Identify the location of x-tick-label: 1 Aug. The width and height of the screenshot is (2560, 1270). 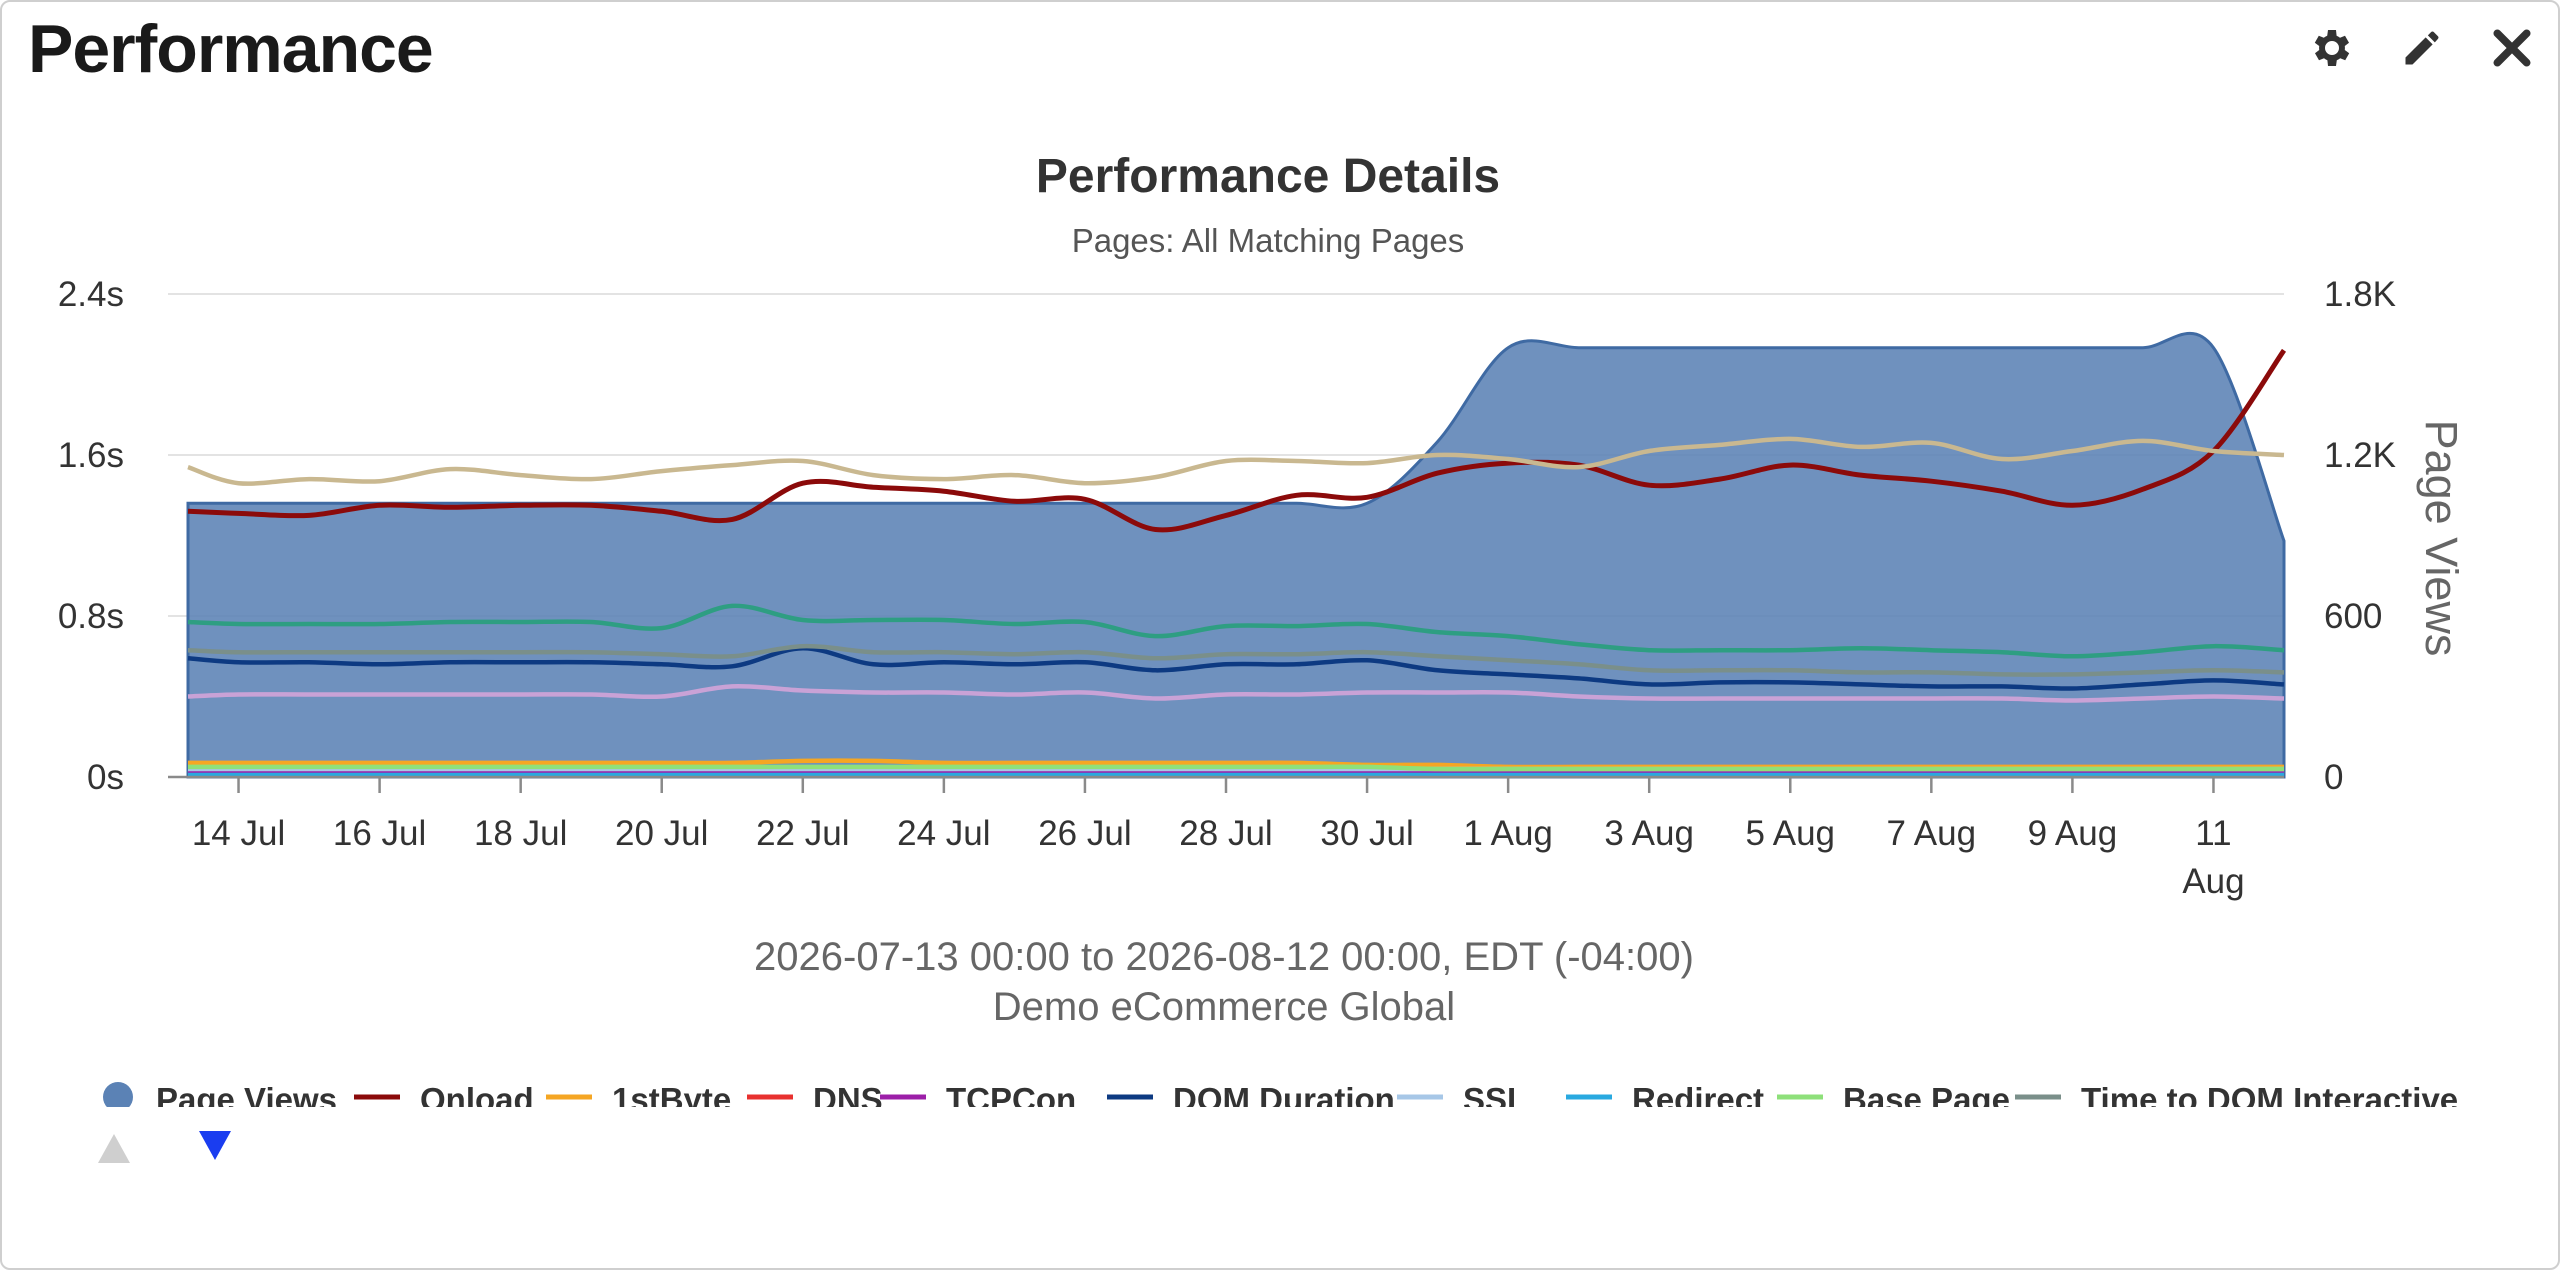
(1508, 833).